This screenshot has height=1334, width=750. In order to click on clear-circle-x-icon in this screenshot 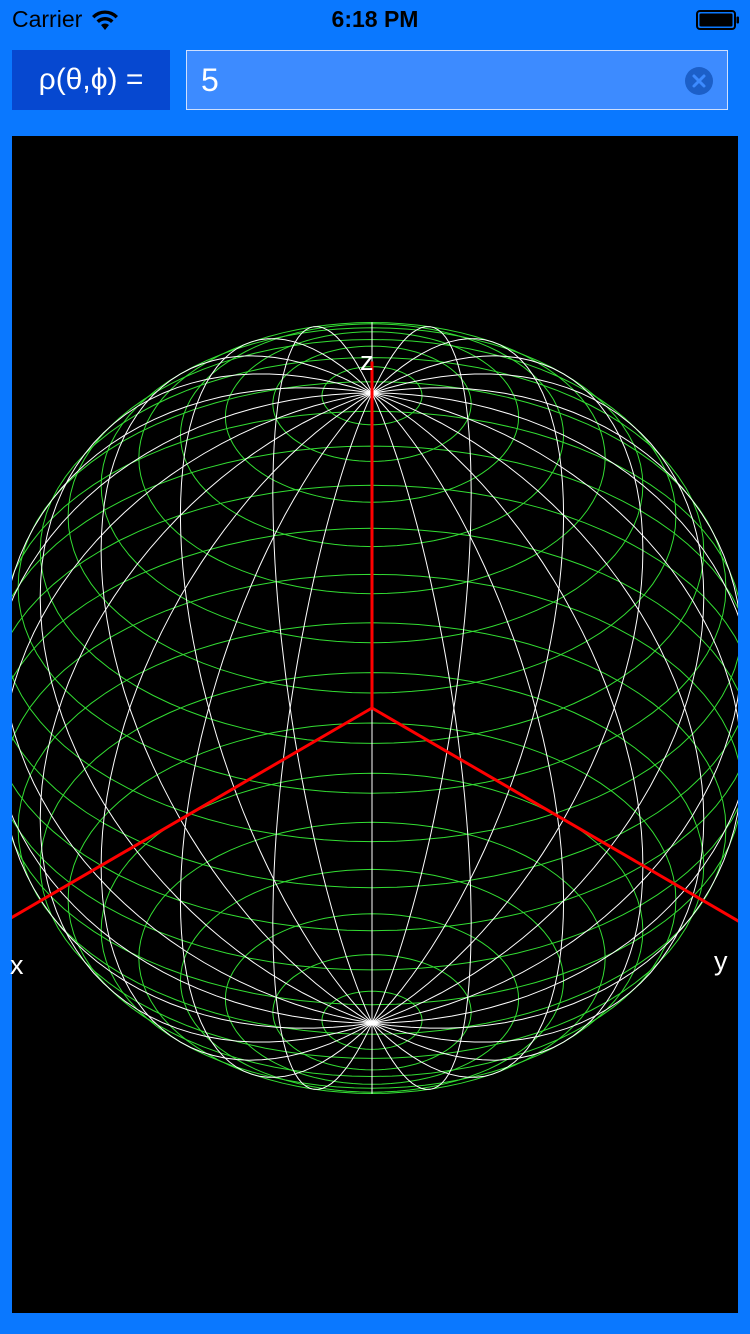, I will do `click(699, 81)`.